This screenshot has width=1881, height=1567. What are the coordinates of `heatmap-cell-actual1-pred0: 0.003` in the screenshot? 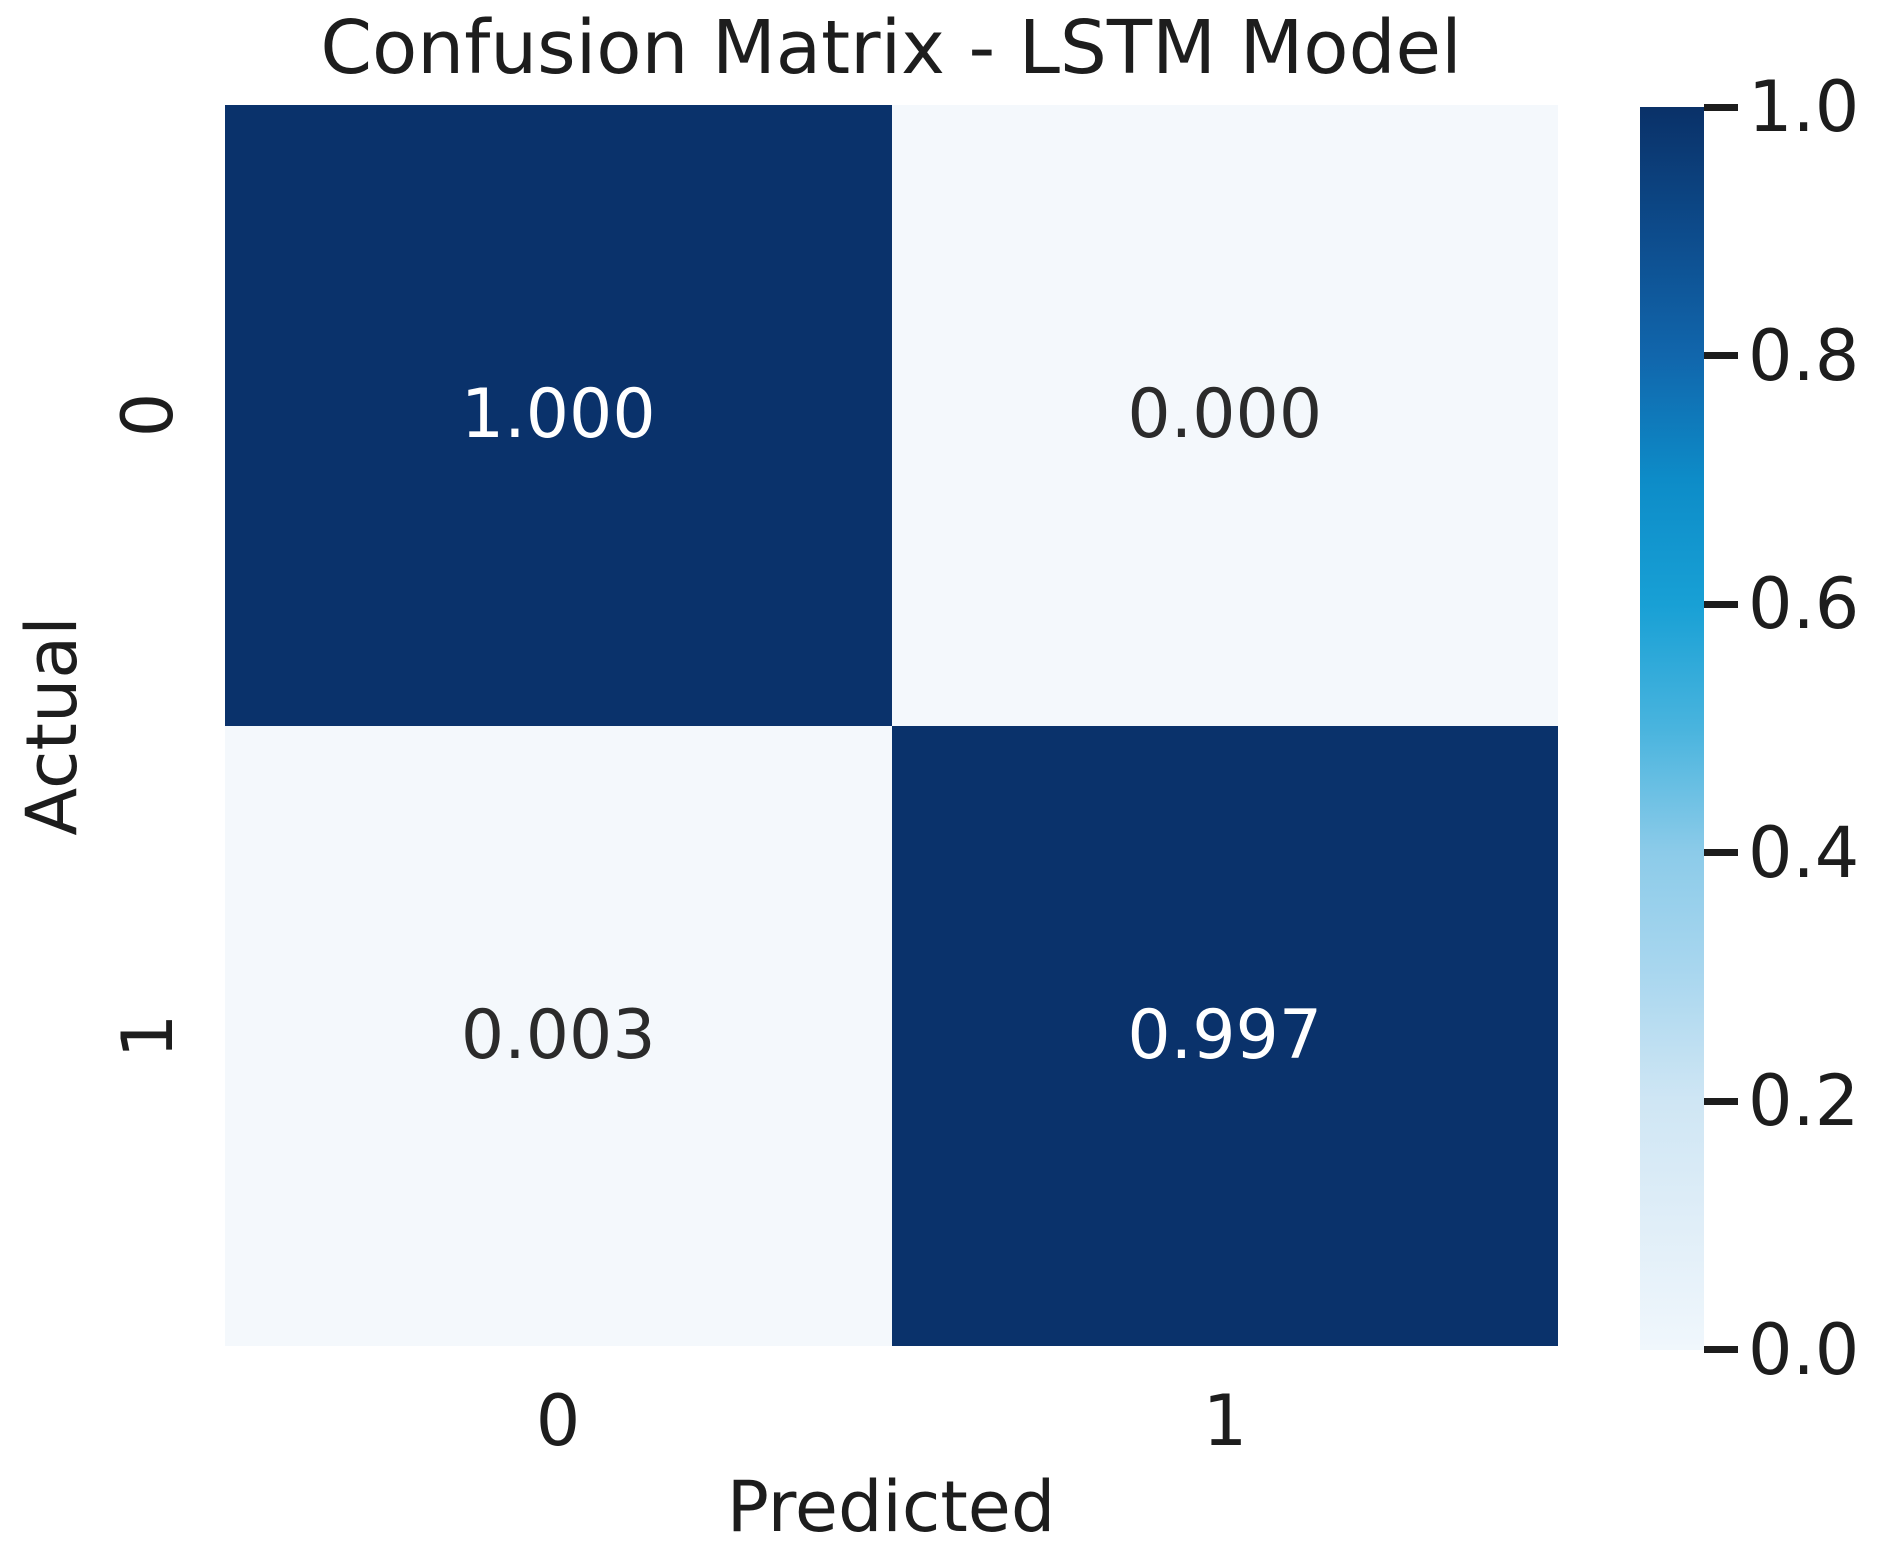 It's located at (558, 1035).